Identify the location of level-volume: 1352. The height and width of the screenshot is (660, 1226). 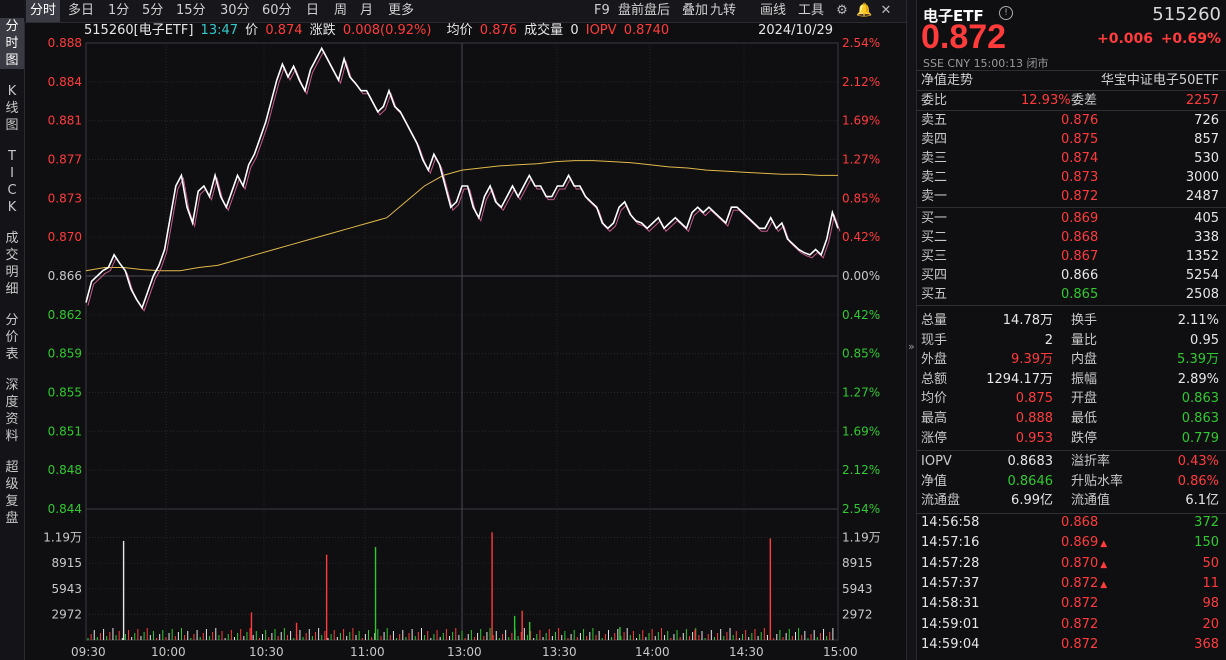
(1202, 256).